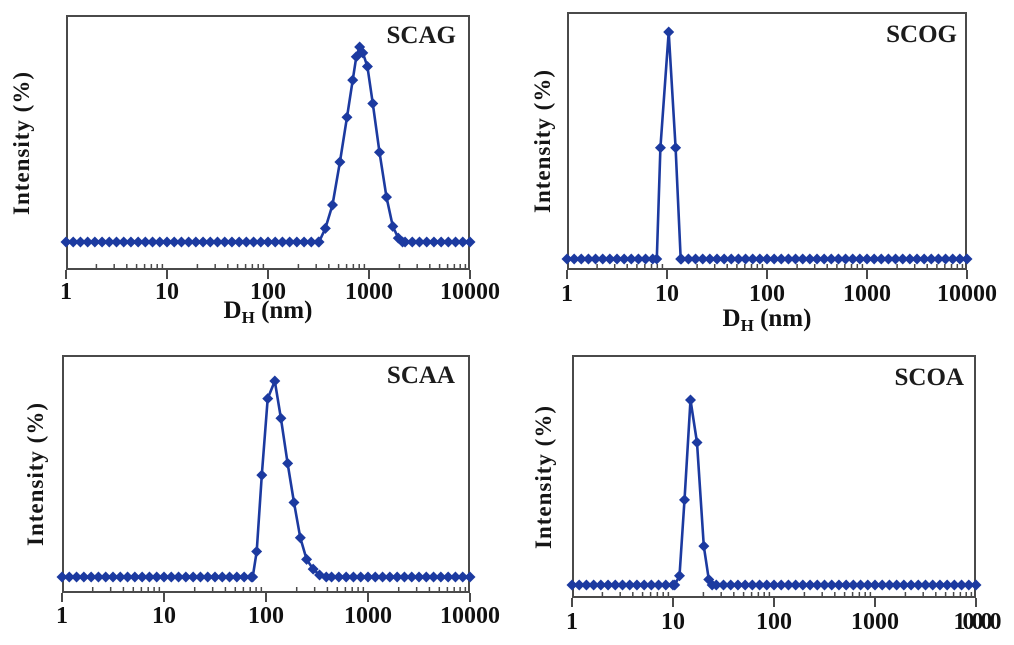 This screenshot has width=1014, height=645. I want to click on x-axis-label-scag: DH (nm), so click(268, 314).